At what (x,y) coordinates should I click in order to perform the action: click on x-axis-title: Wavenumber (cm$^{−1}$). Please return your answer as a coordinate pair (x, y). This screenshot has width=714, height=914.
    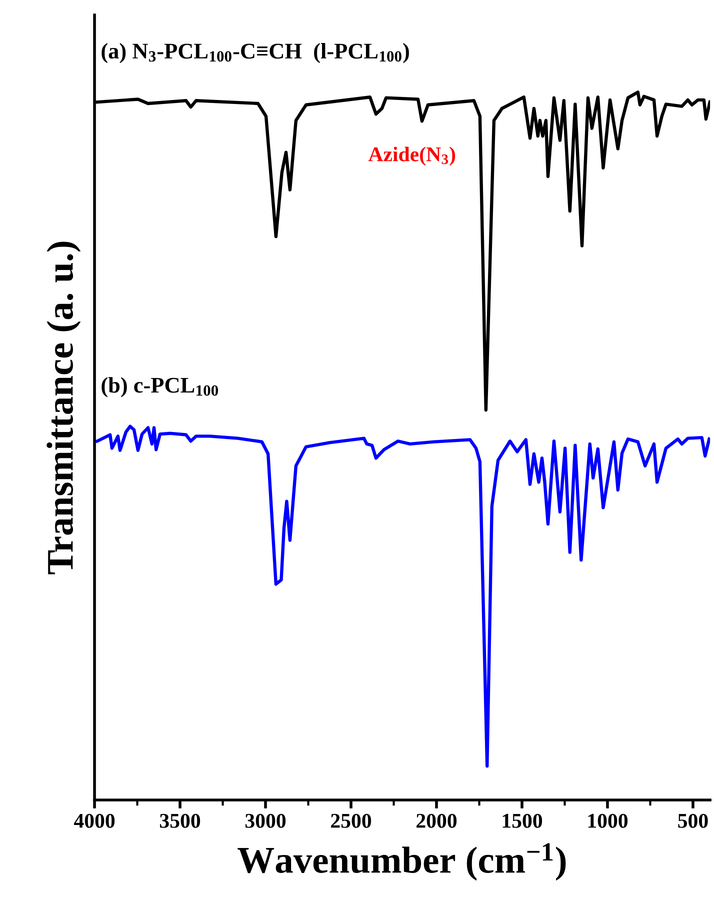
    Looking at the image, I should click on (402, 862).